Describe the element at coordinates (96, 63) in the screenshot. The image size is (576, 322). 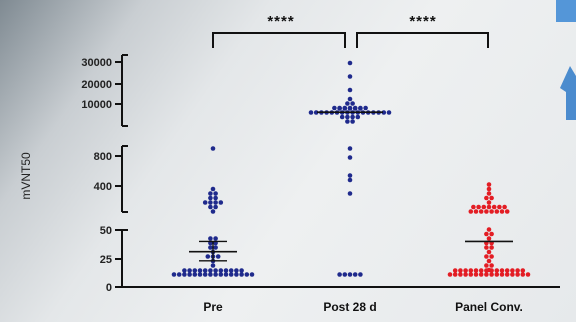
I see `y-tick-label: 30000` at that location.